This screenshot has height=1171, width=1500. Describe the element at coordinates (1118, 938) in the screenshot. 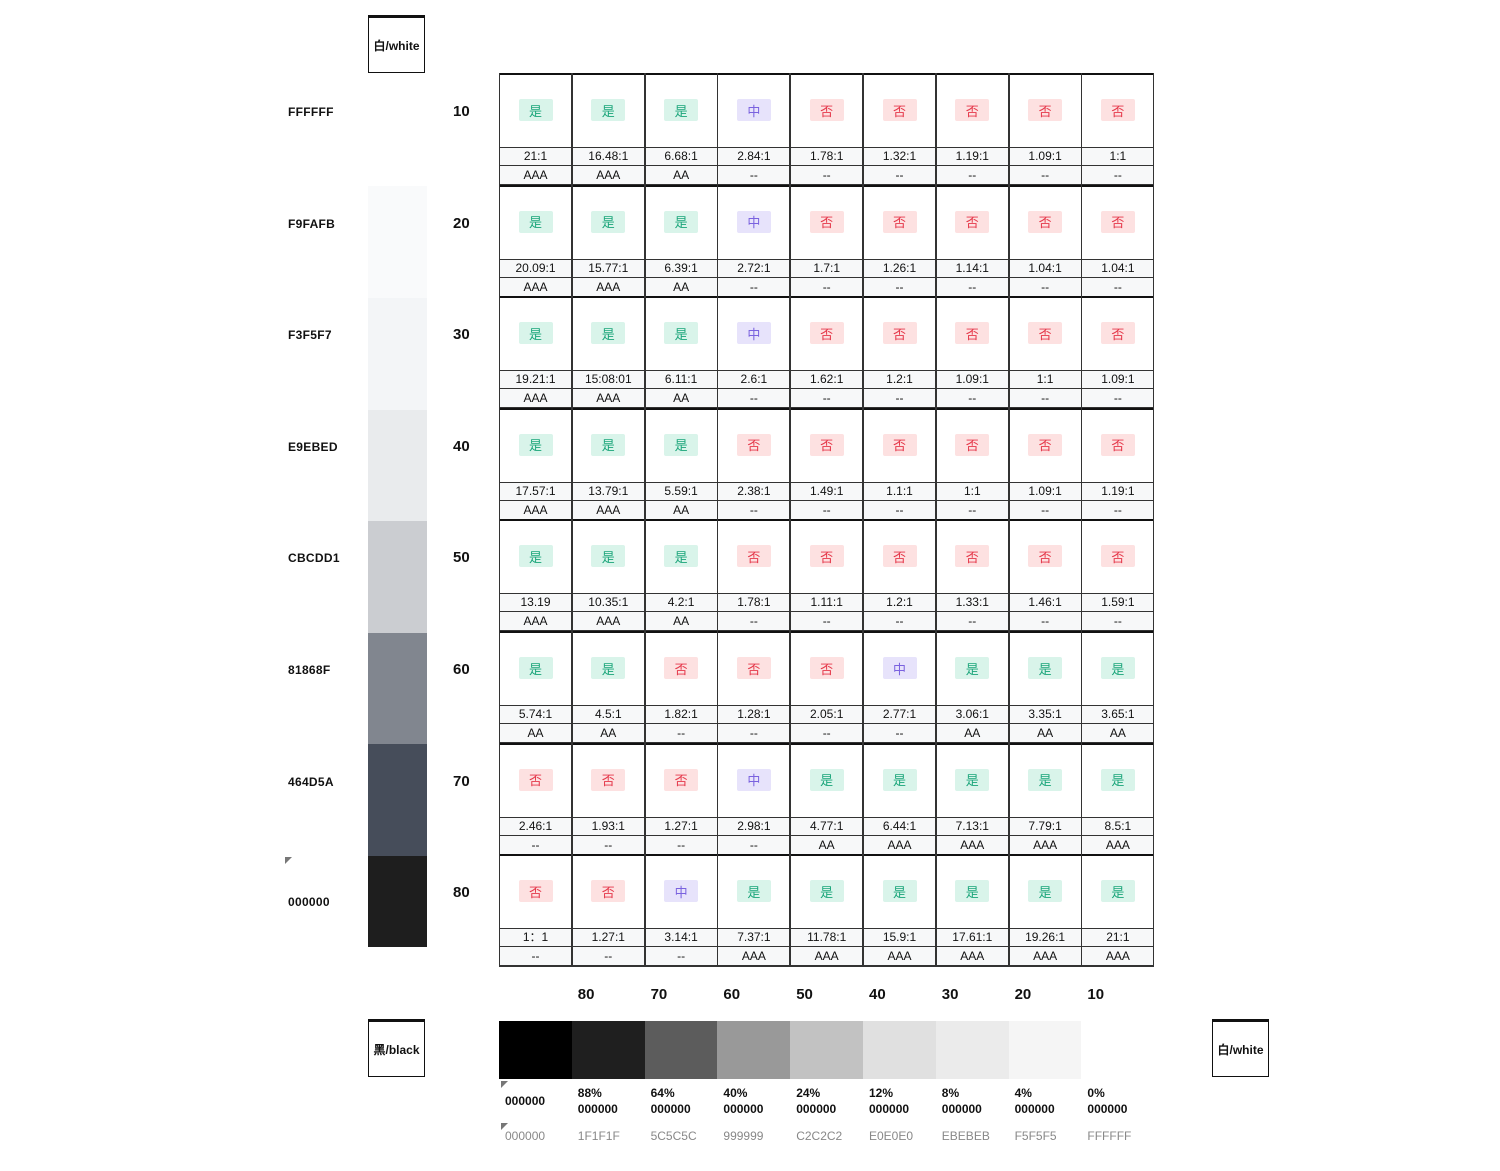

I see `contrast-ratio: 21:1` at that location.